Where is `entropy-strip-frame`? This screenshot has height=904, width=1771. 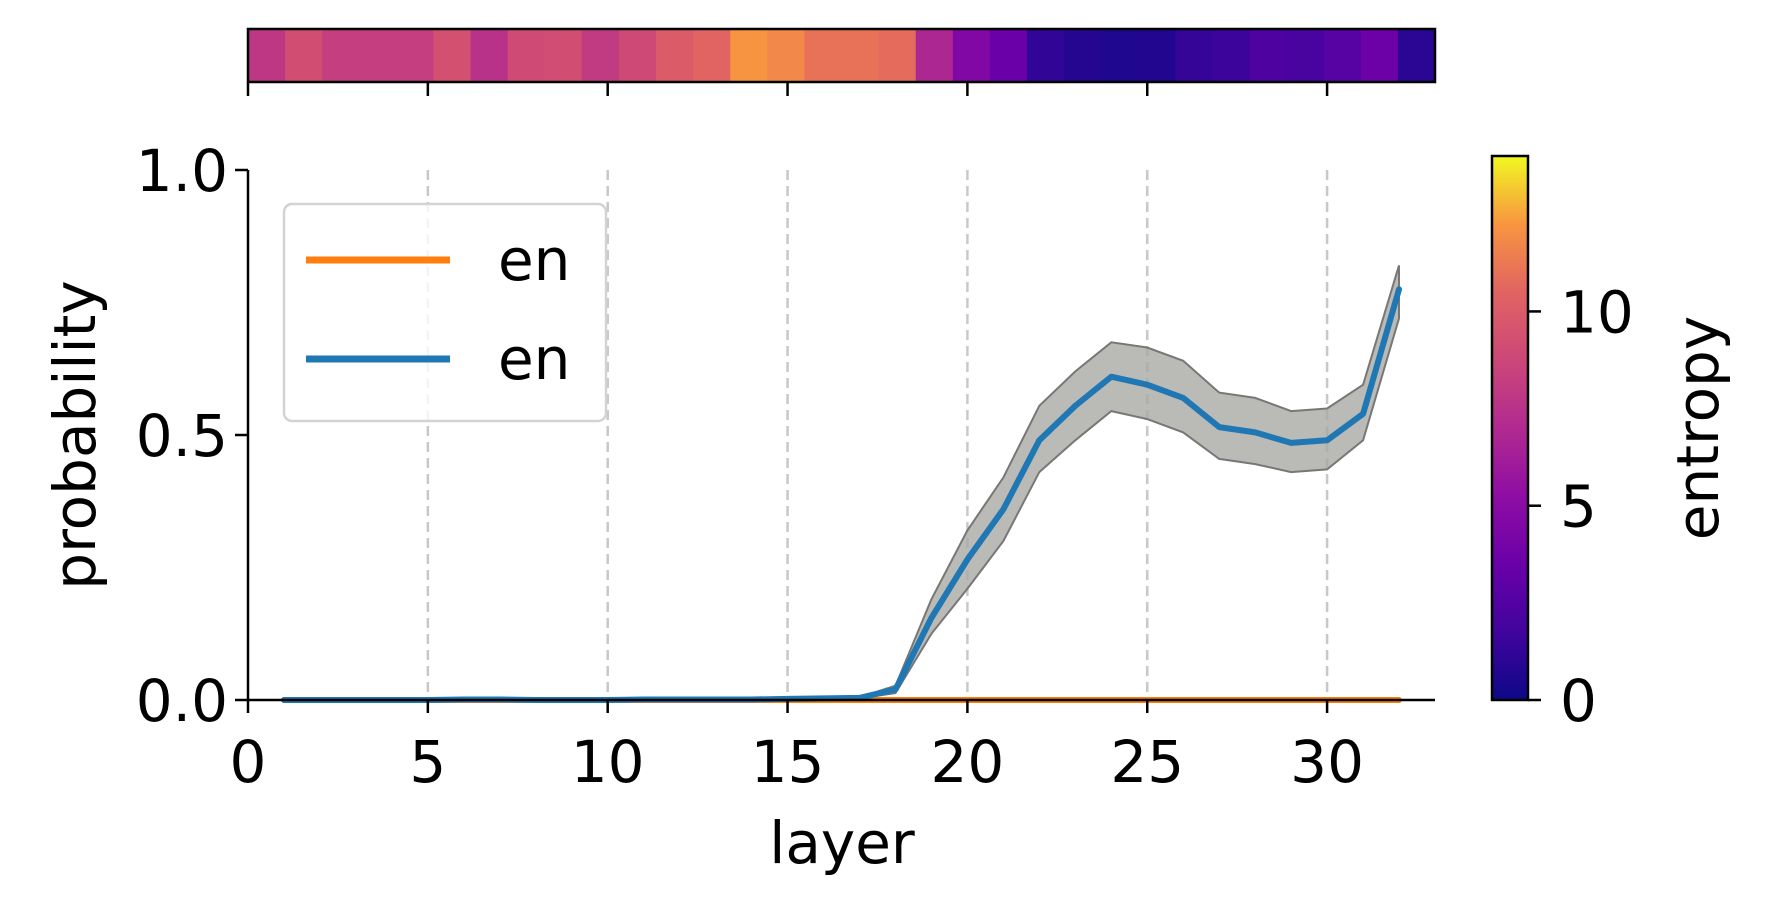
entropy-strip-frame is located at coordinates (841, 55).